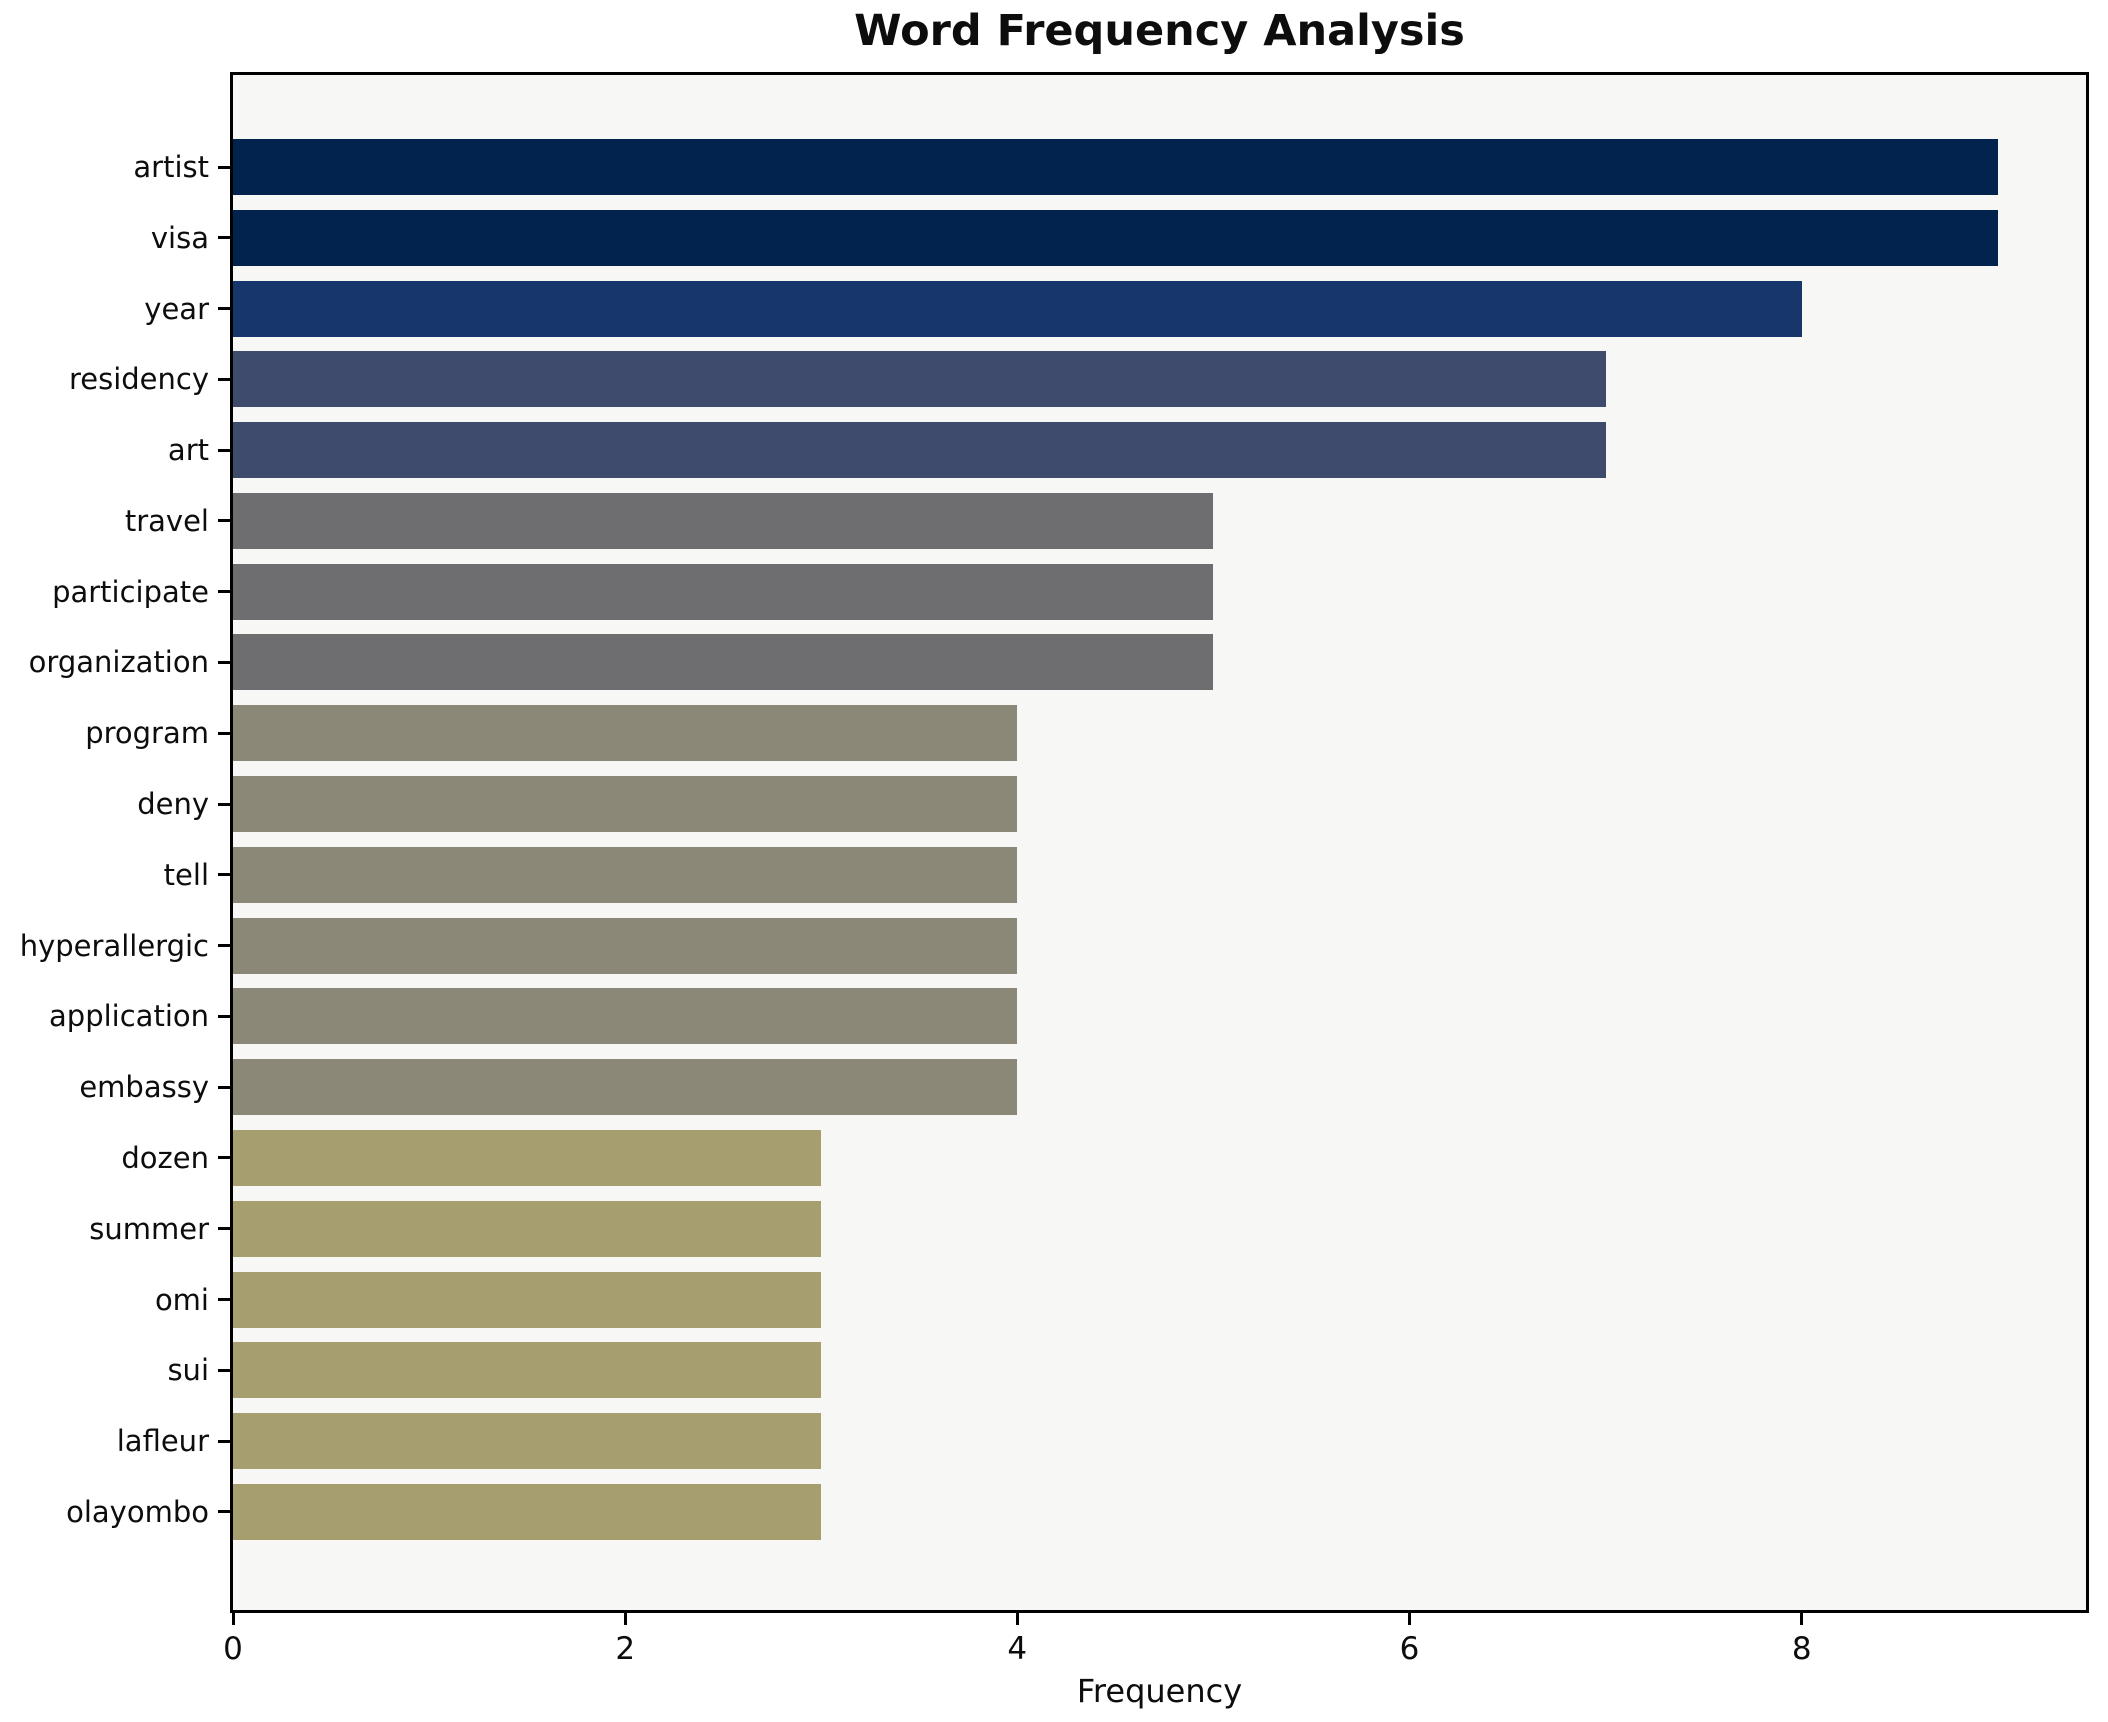 This screenshot has width=2108, height=1722. I want to click on y-tick-label: year, so click(176, 308).